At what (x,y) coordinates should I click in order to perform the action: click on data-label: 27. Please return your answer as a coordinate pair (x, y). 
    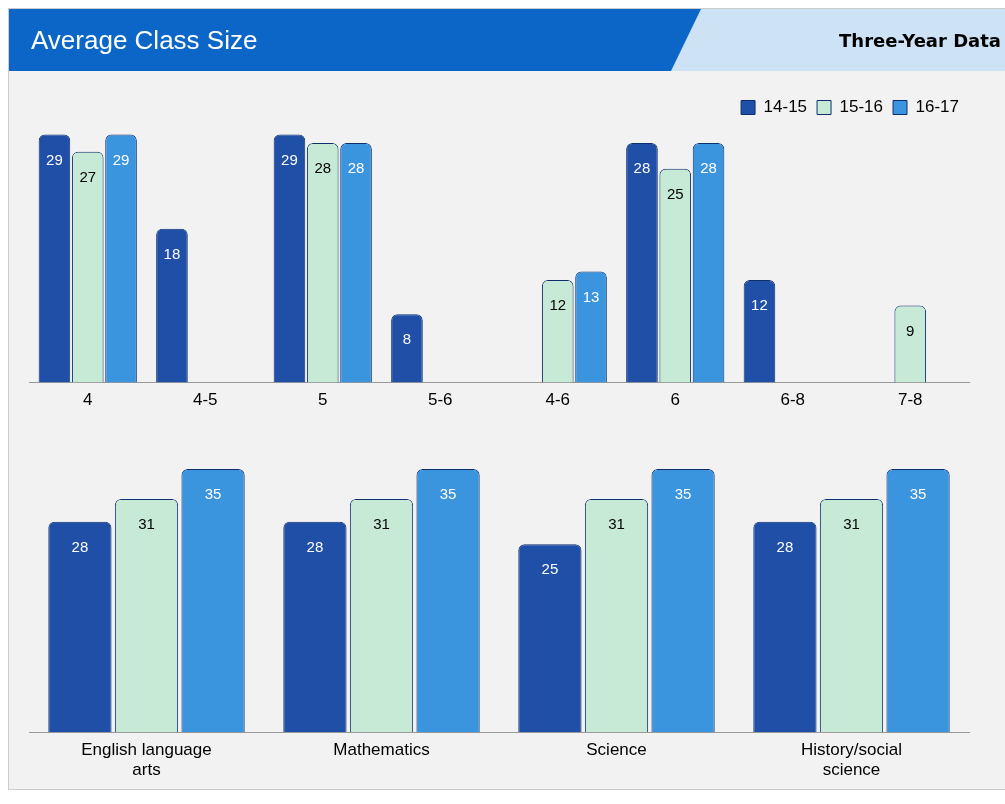
    Looking at the image, I should click on (88, 176).